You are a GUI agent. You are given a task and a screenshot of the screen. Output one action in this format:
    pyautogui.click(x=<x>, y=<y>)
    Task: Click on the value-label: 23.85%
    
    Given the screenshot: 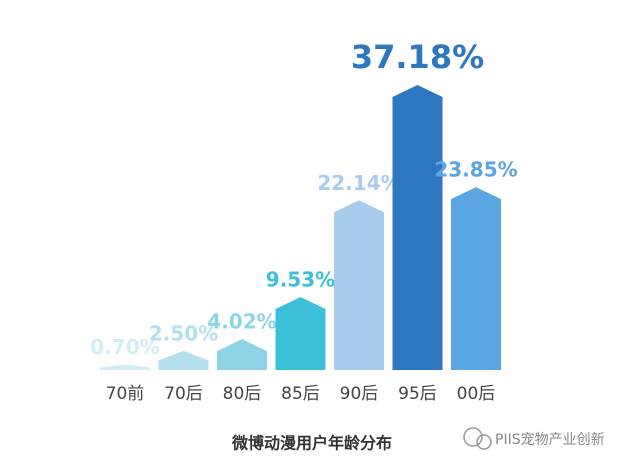 What is the action you would take?
    pyautogui.click(x=475, y=170)
    